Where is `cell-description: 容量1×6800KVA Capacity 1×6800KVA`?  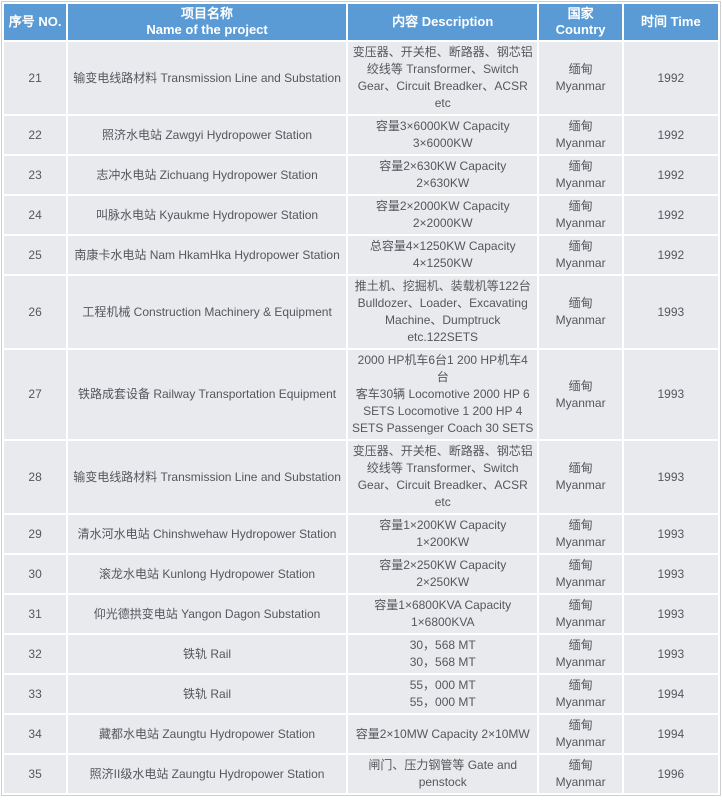
cell-description: 容量1×6800KVA Capacity 1×6800KVA is located at coordinates (442, 614).